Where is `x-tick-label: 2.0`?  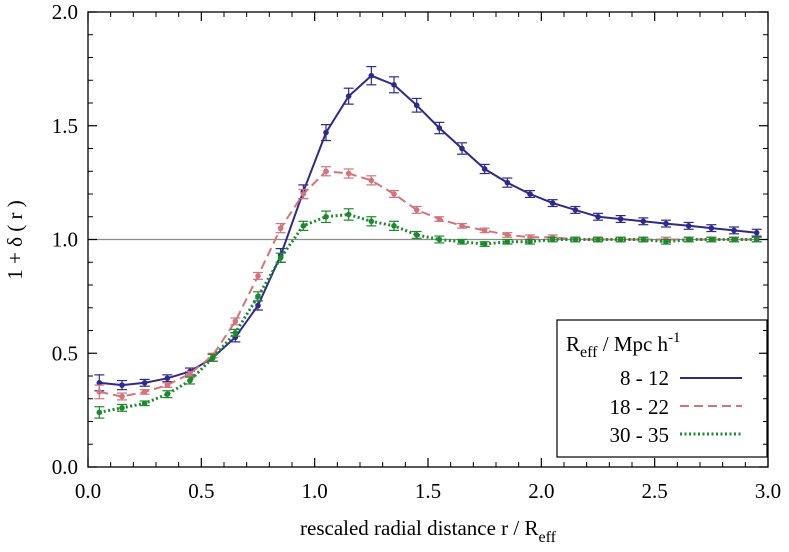 x-tick-label: 2.0 is located at coordinates (541, 491).